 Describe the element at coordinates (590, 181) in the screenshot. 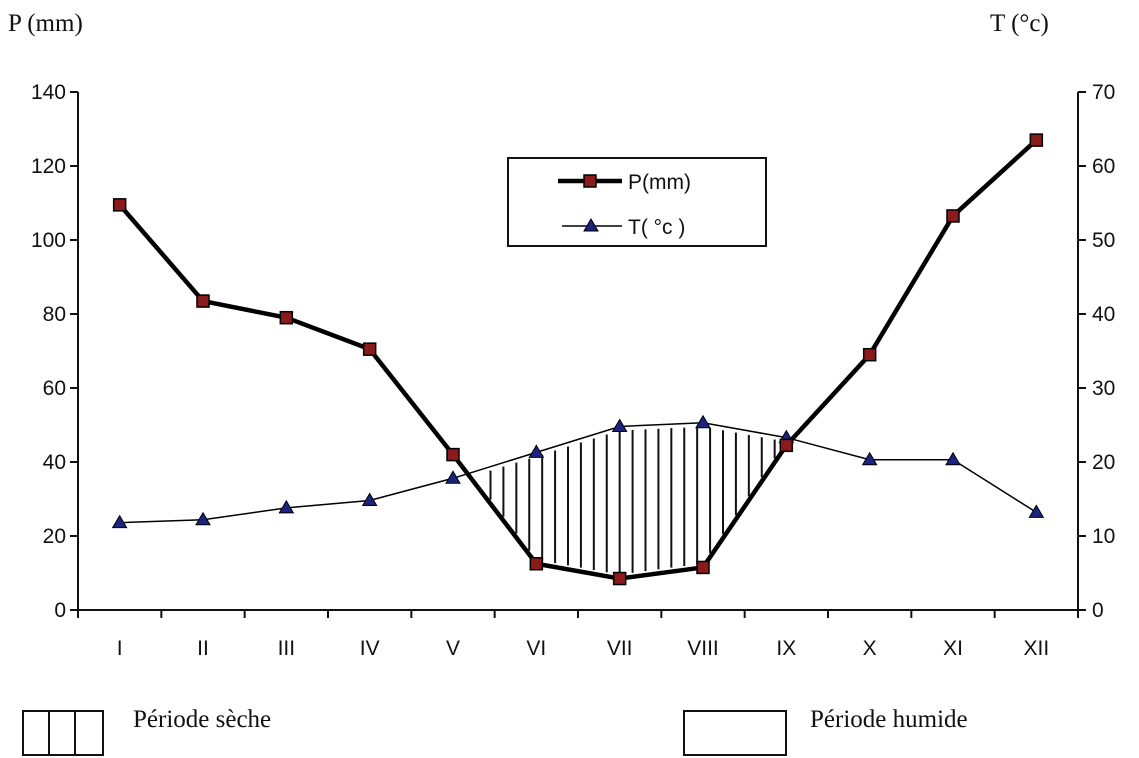

I see `legend-precip-marker` at that location.